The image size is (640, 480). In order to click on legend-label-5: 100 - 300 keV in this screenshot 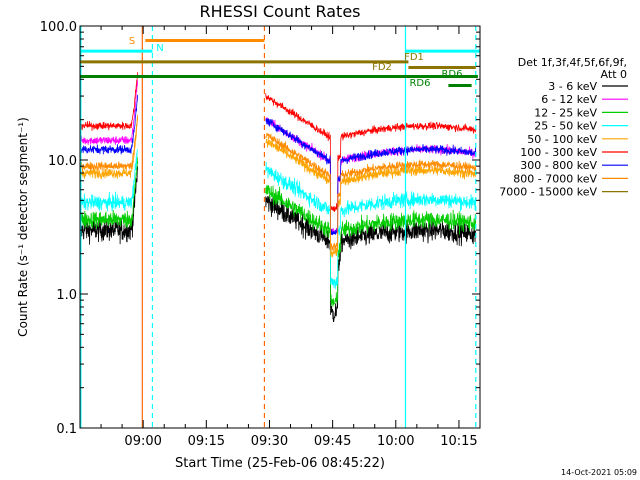, I will do `click(558, 152)`.